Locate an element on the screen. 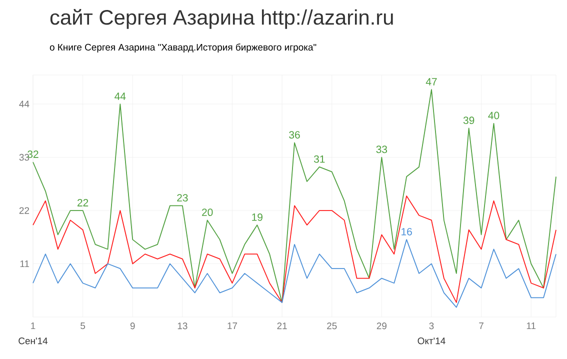 This screenshot has width=567, height=359. y-tick-label: 11 is located at coordinates (25, 264).